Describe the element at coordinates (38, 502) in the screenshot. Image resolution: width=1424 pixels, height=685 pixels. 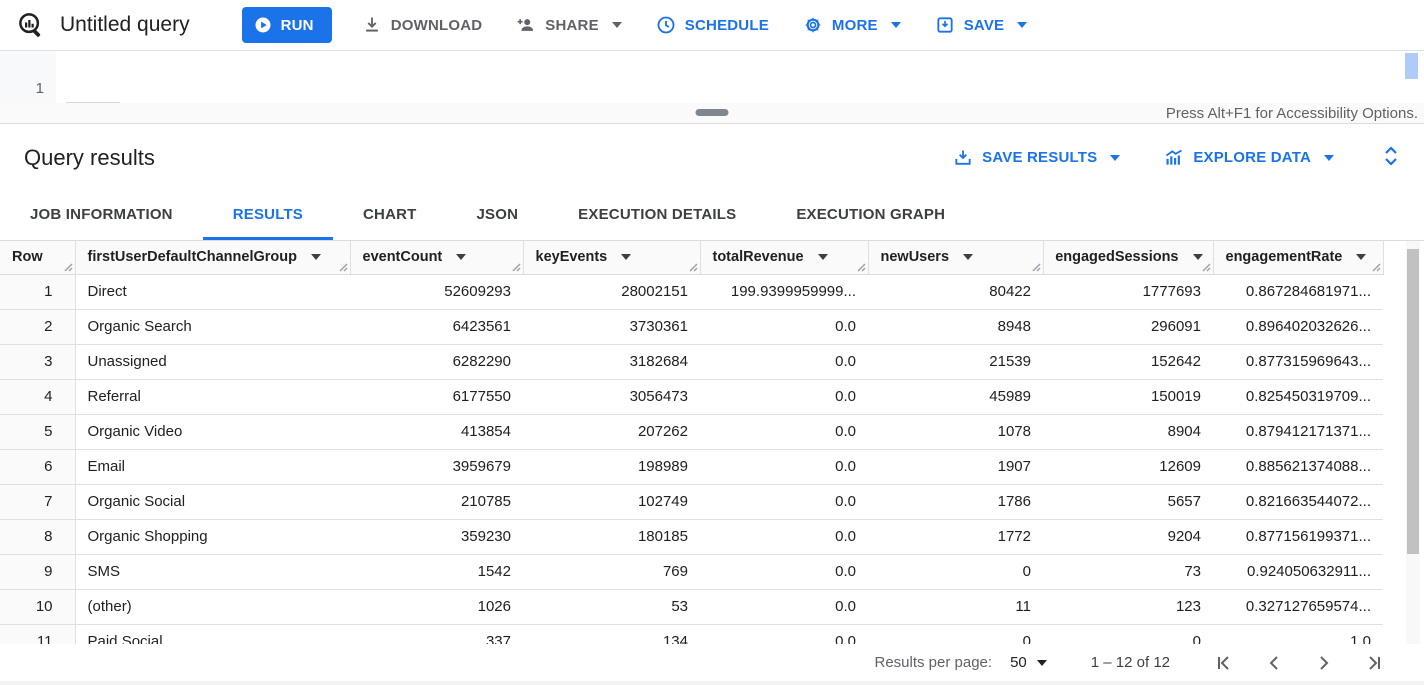
I see `row-number-cell: 7` at that location.